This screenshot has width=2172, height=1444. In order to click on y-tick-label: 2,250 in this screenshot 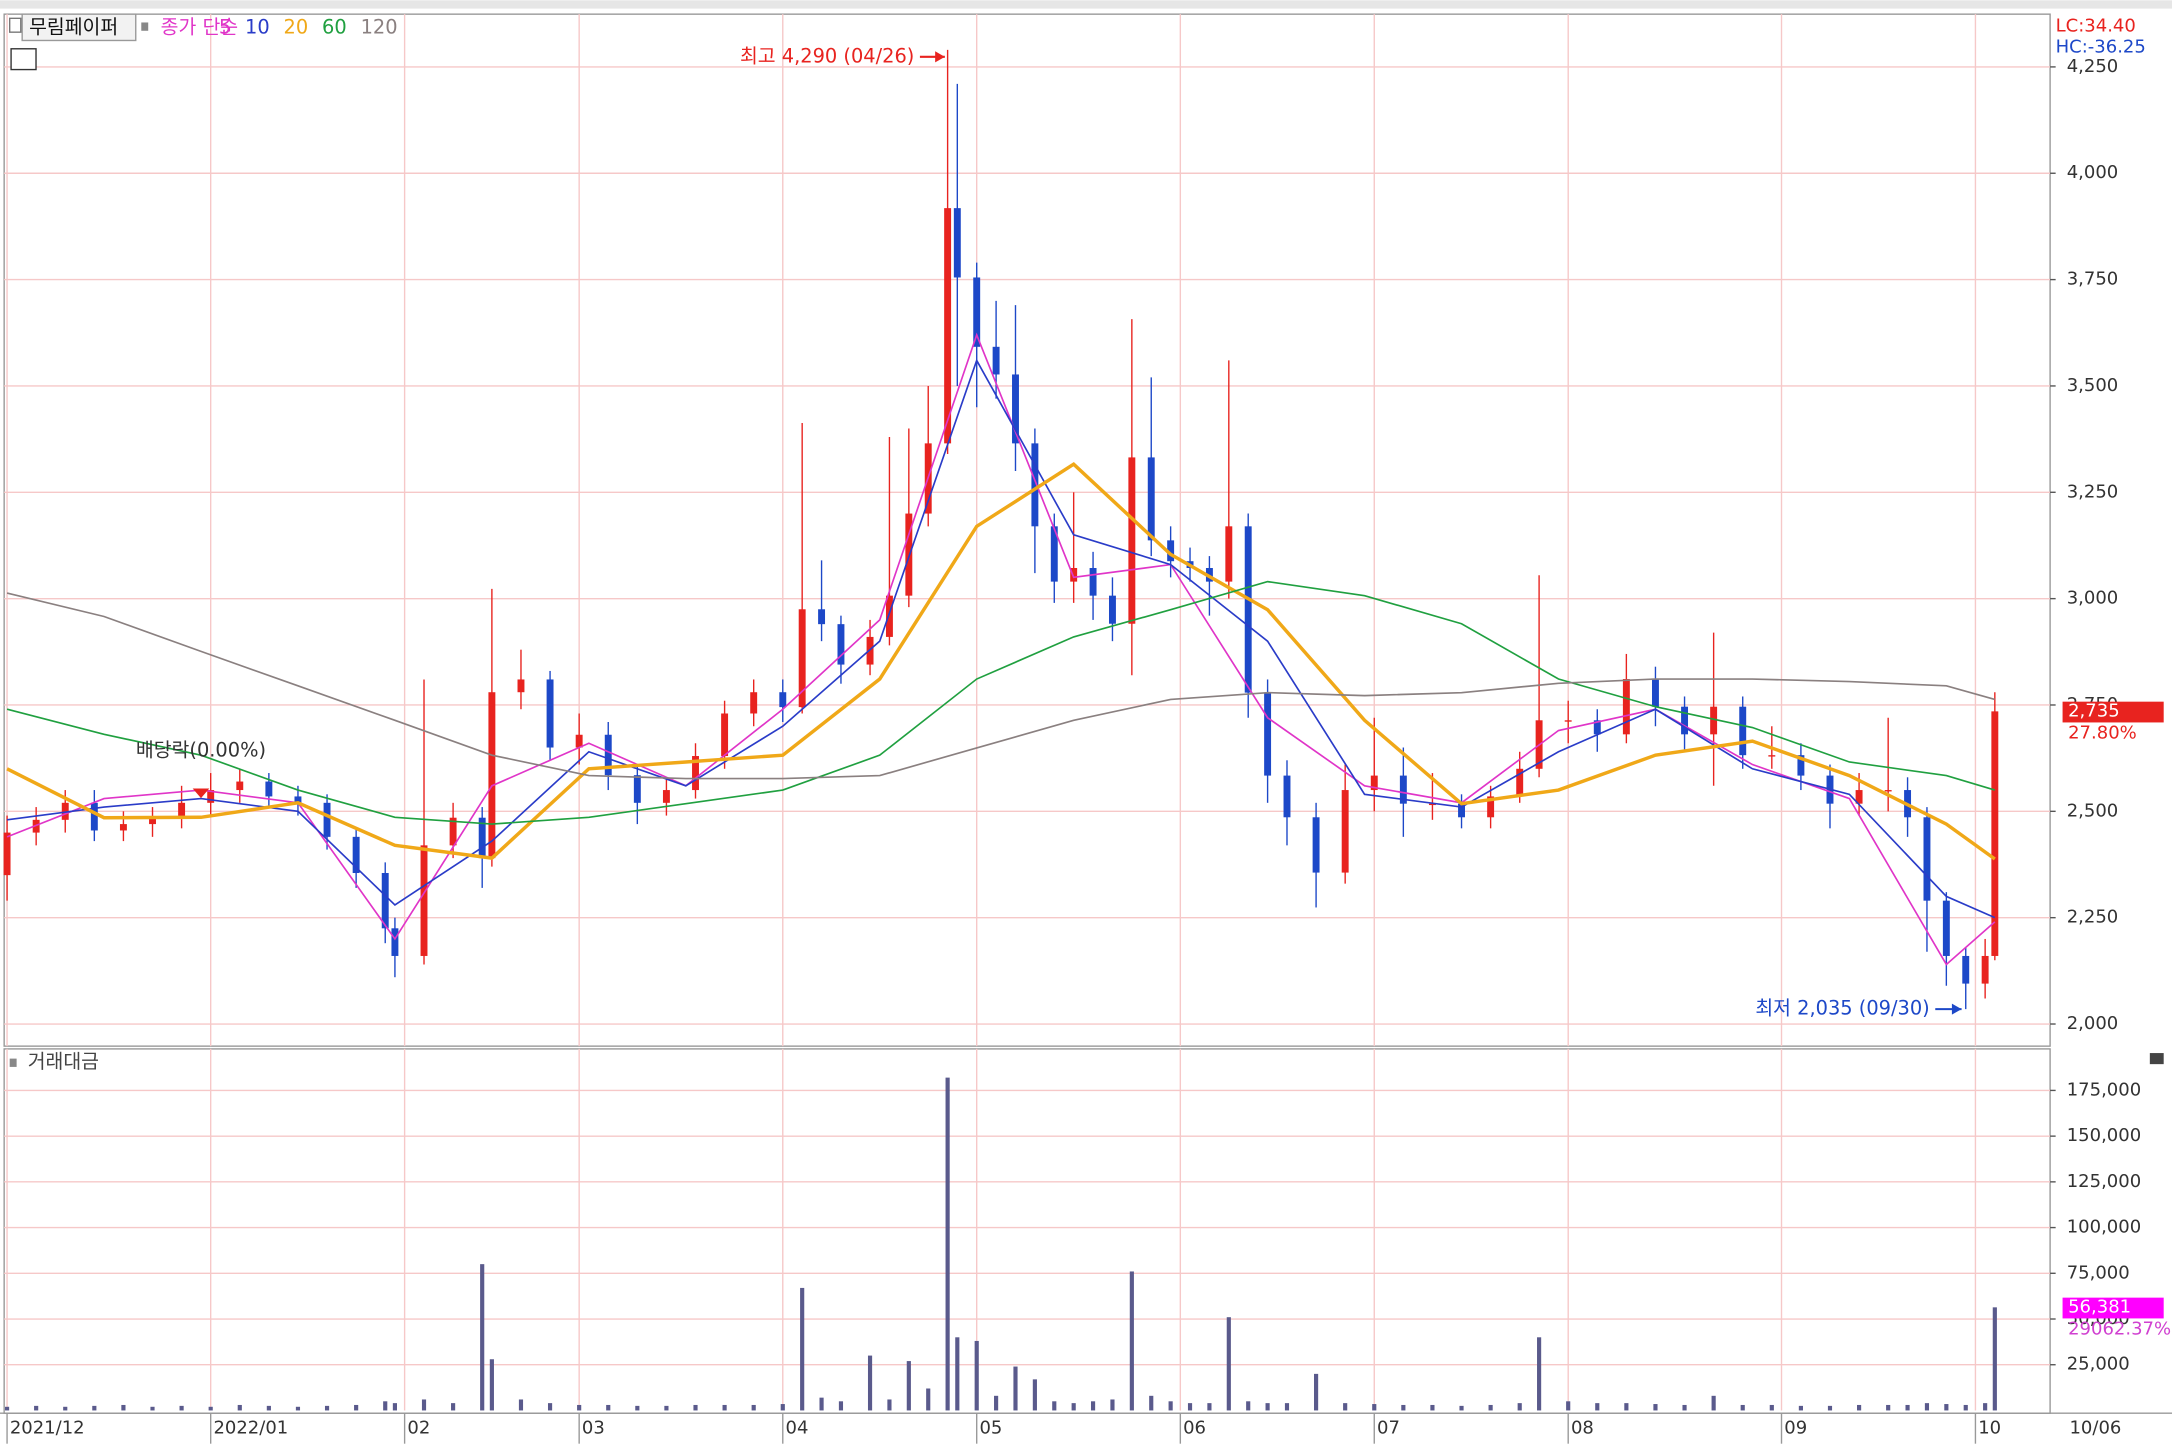, I will do `click(2093, 917)`.